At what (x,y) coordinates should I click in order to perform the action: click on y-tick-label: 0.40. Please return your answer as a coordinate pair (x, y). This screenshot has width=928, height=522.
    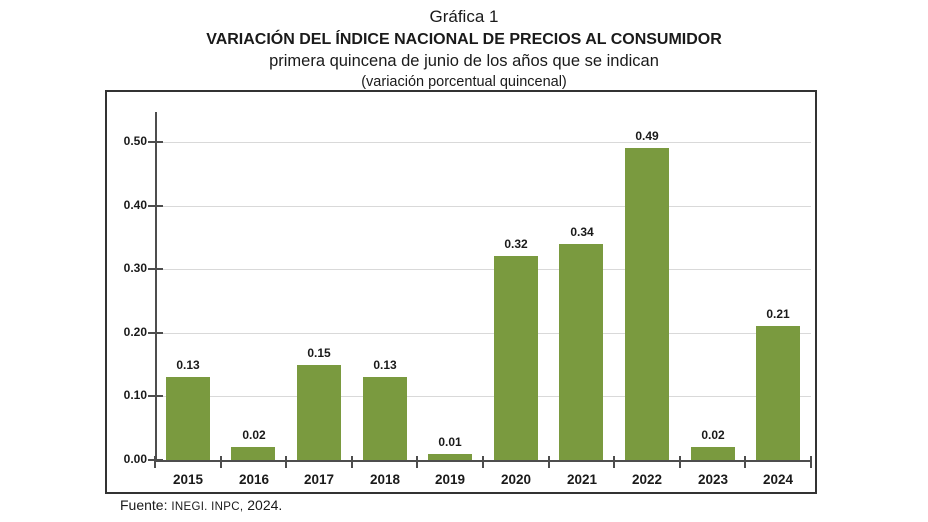
    Looking at the image, I should click on (135, 204).